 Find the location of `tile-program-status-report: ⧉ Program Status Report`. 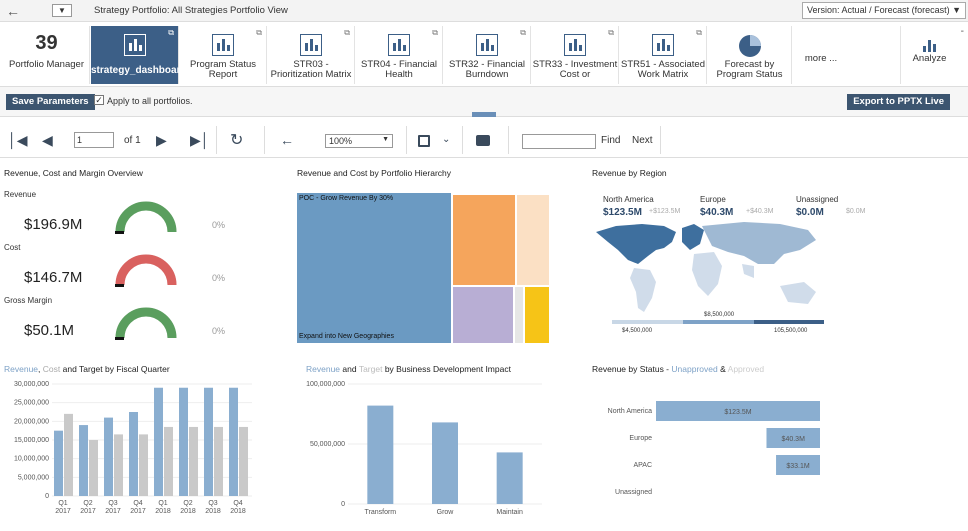

tile-program-status-report: ⧉ Program Status Report is located at coordinates (223, 55).